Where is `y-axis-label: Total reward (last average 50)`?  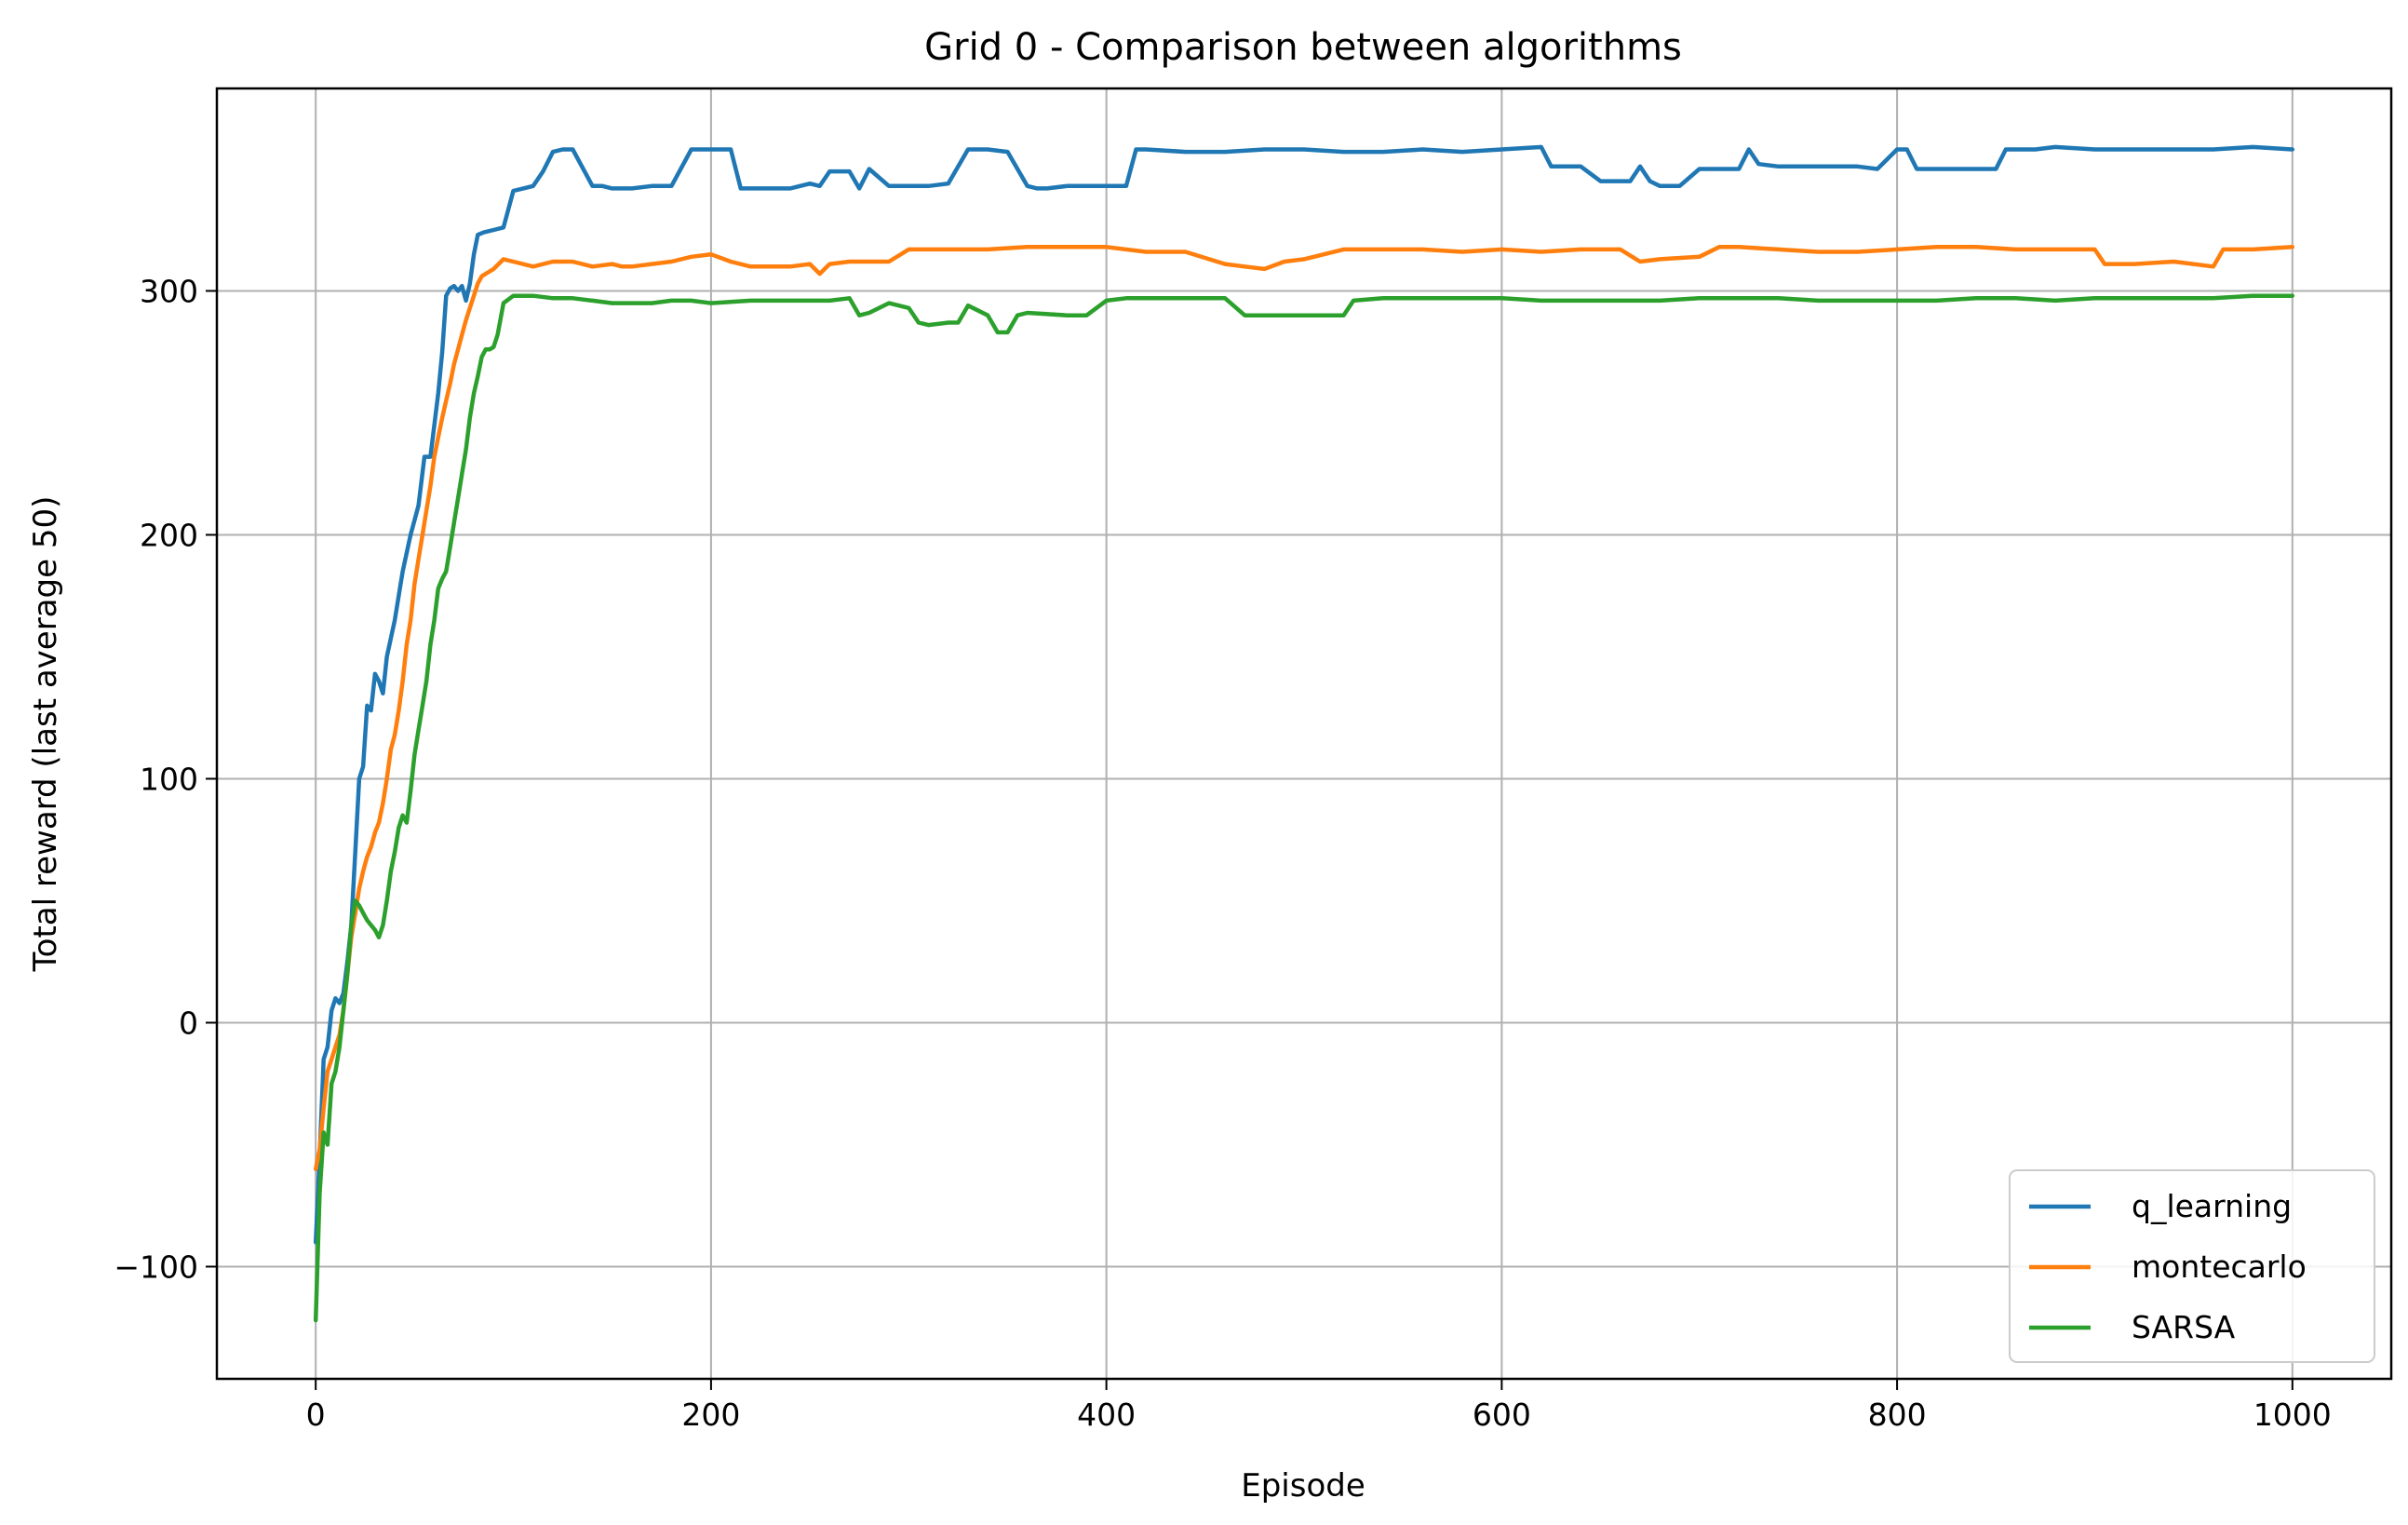
y-axis-label: Total reward (last average 50) is located at coordinates (45, 734).